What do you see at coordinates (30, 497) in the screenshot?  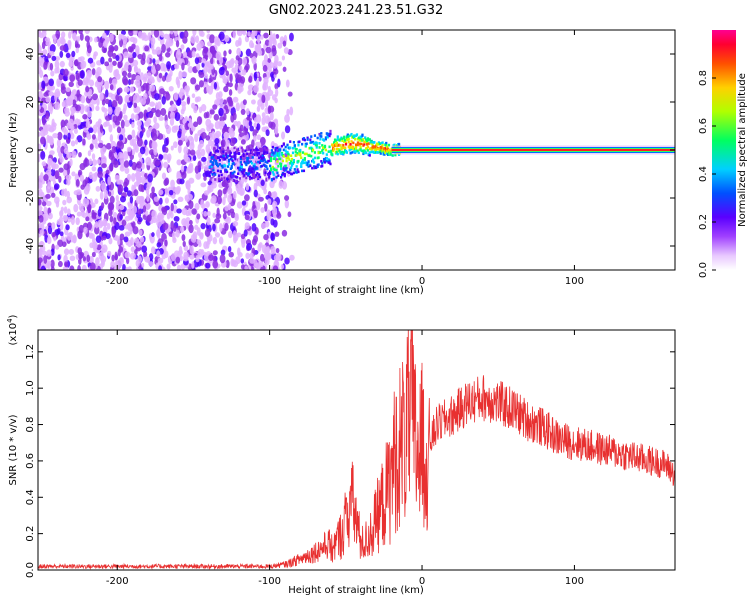 I see `y-tick-label: 0.4` at bounding box center [30, 497].